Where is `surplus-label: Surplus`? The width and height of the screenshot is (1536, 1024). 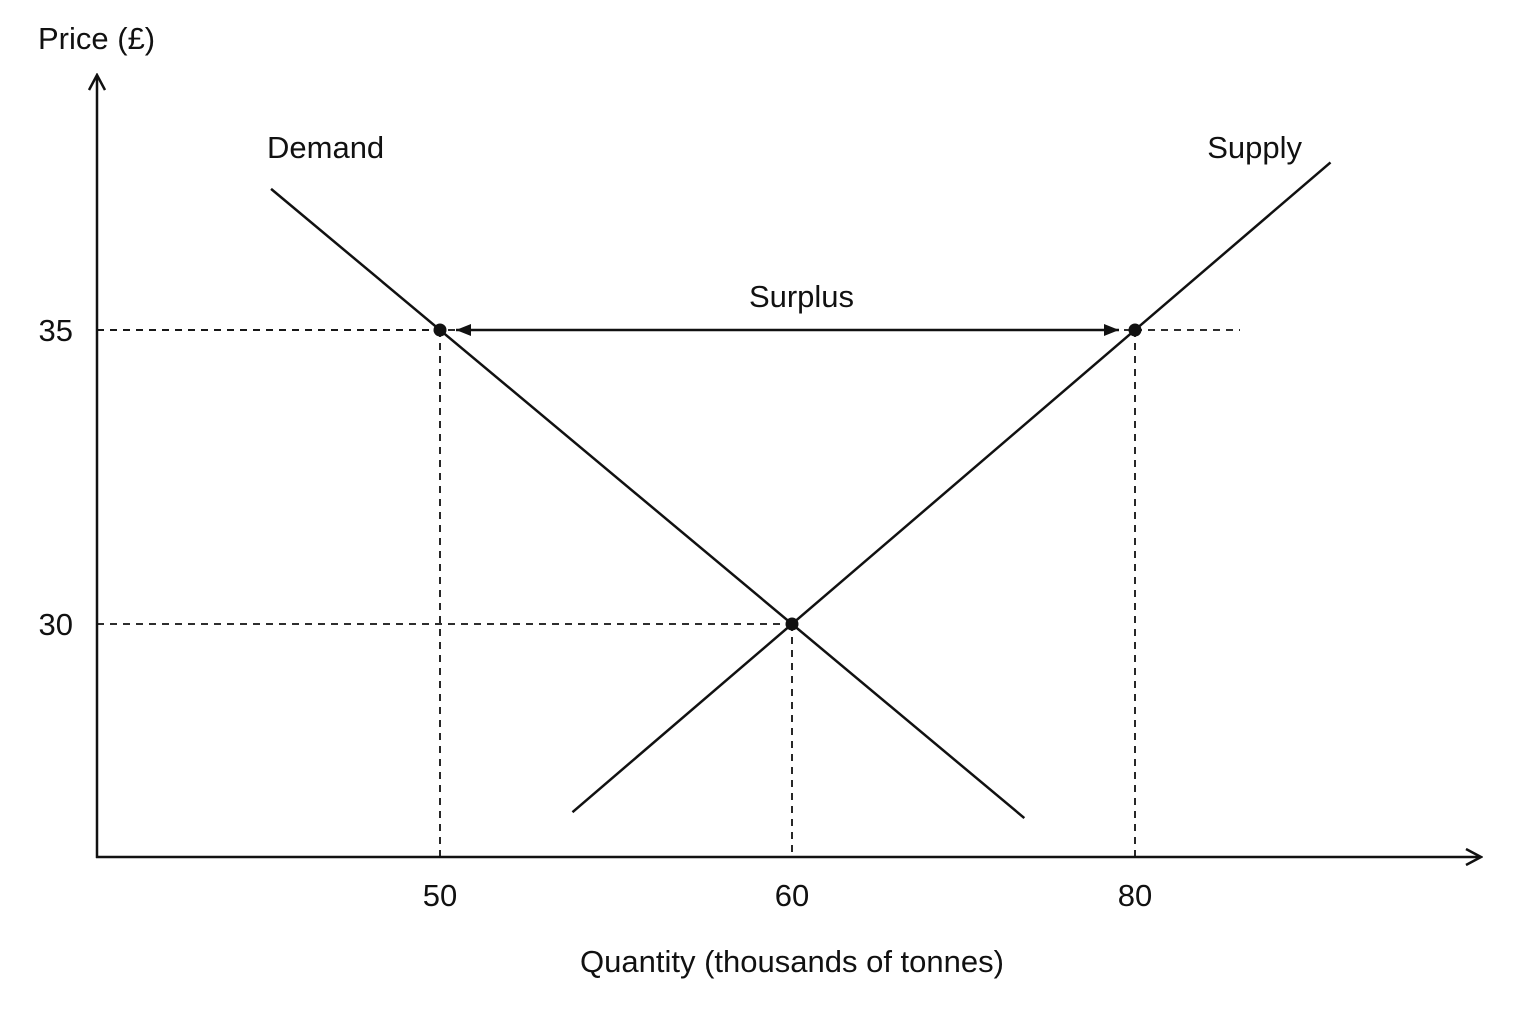
surplus-label: Surplus is located at coordinates (801, 296).